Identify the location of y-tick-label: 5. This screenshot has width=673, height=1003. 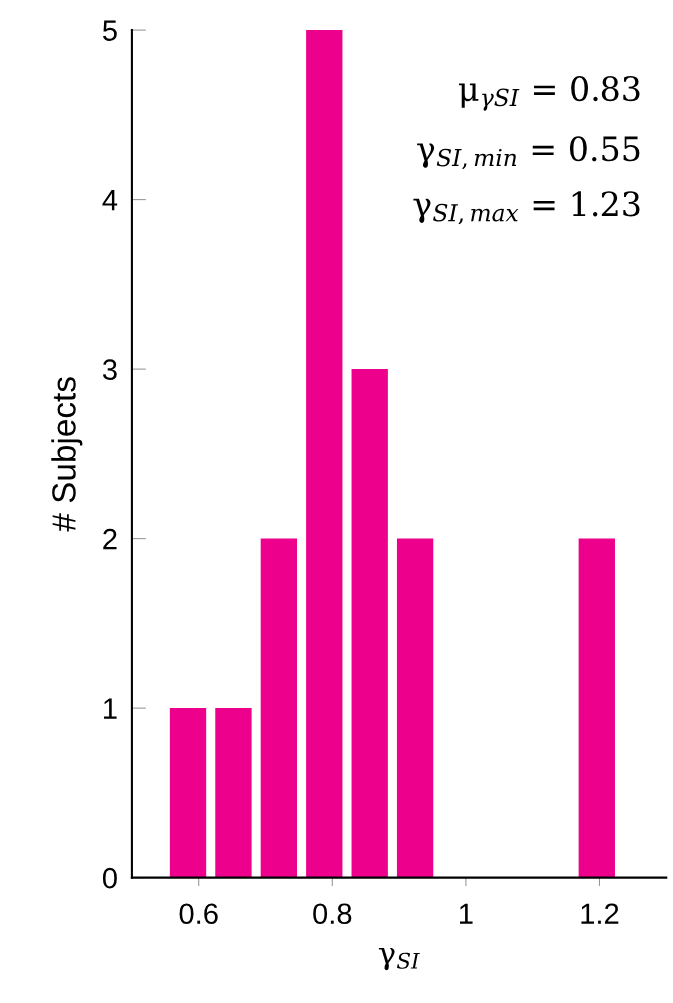
(109, 30).